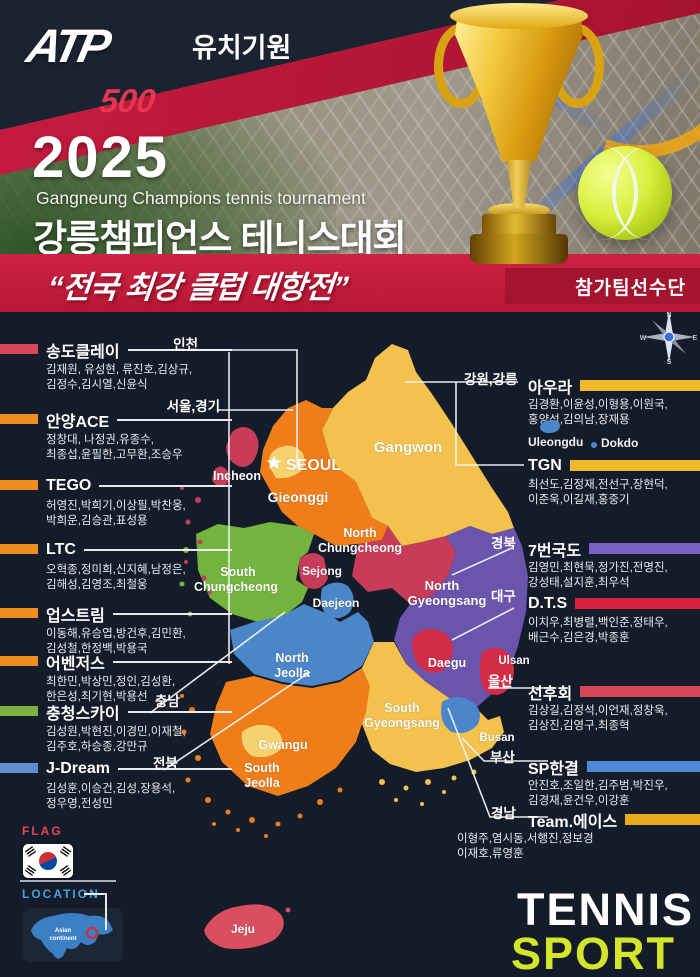 The width and height of the screenshot is (700, 977). Describe the element at coordinates (447, 663) in the screenshot. I see `map-label-daegu: Daegu` at that location.